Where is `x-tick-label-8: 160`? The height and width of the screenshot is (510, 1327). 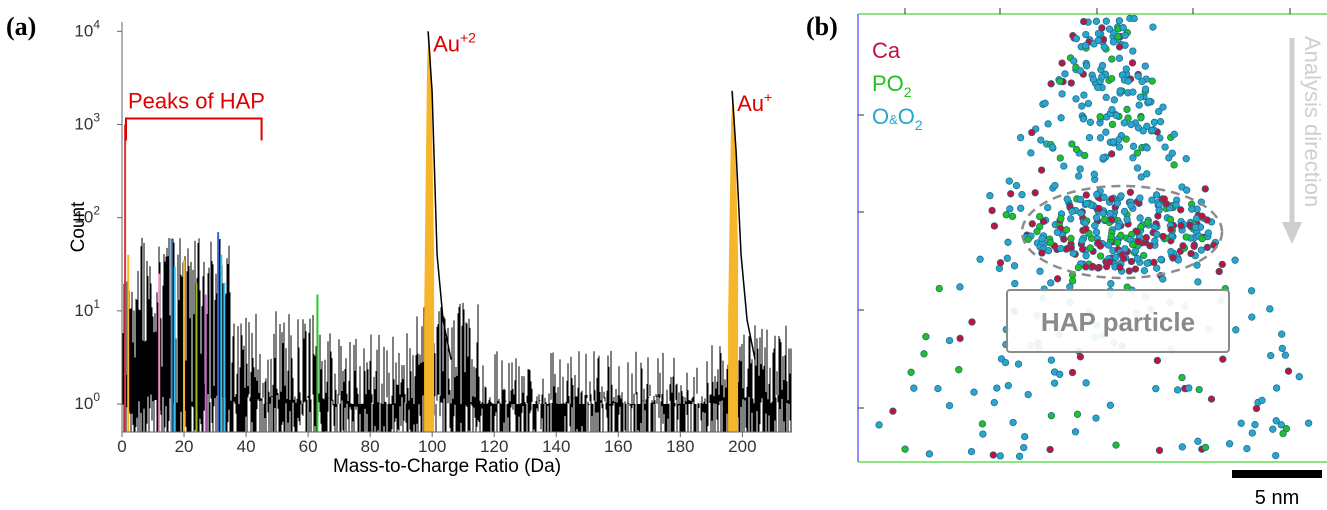 x-tick-label-8: 160 is located at coordinates (618, 446).